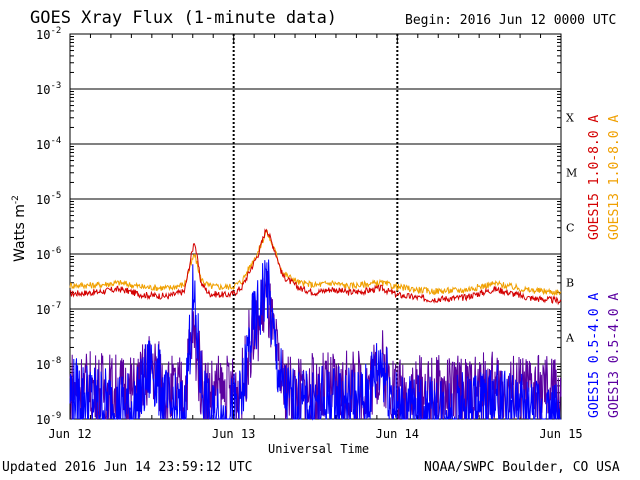 This screenshot has height=480, width=640. I want to click on legend-entry: GOES13 0.5-4.0 A, so click(614, 355).